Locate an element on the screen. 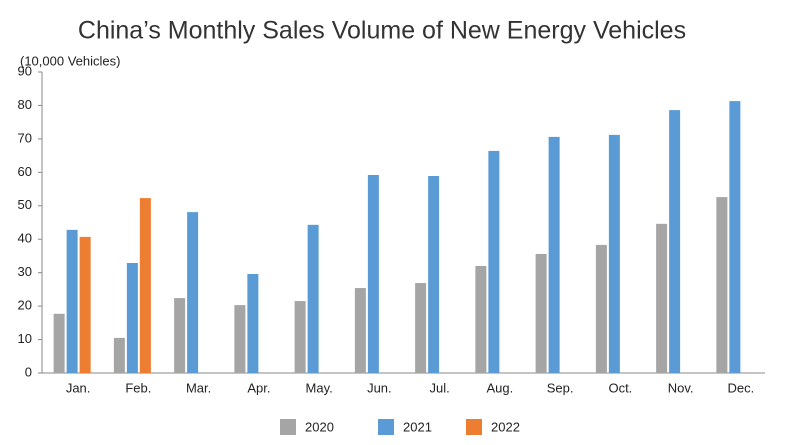  x-tick-label: Apr. is located at coordinates (258, 387).